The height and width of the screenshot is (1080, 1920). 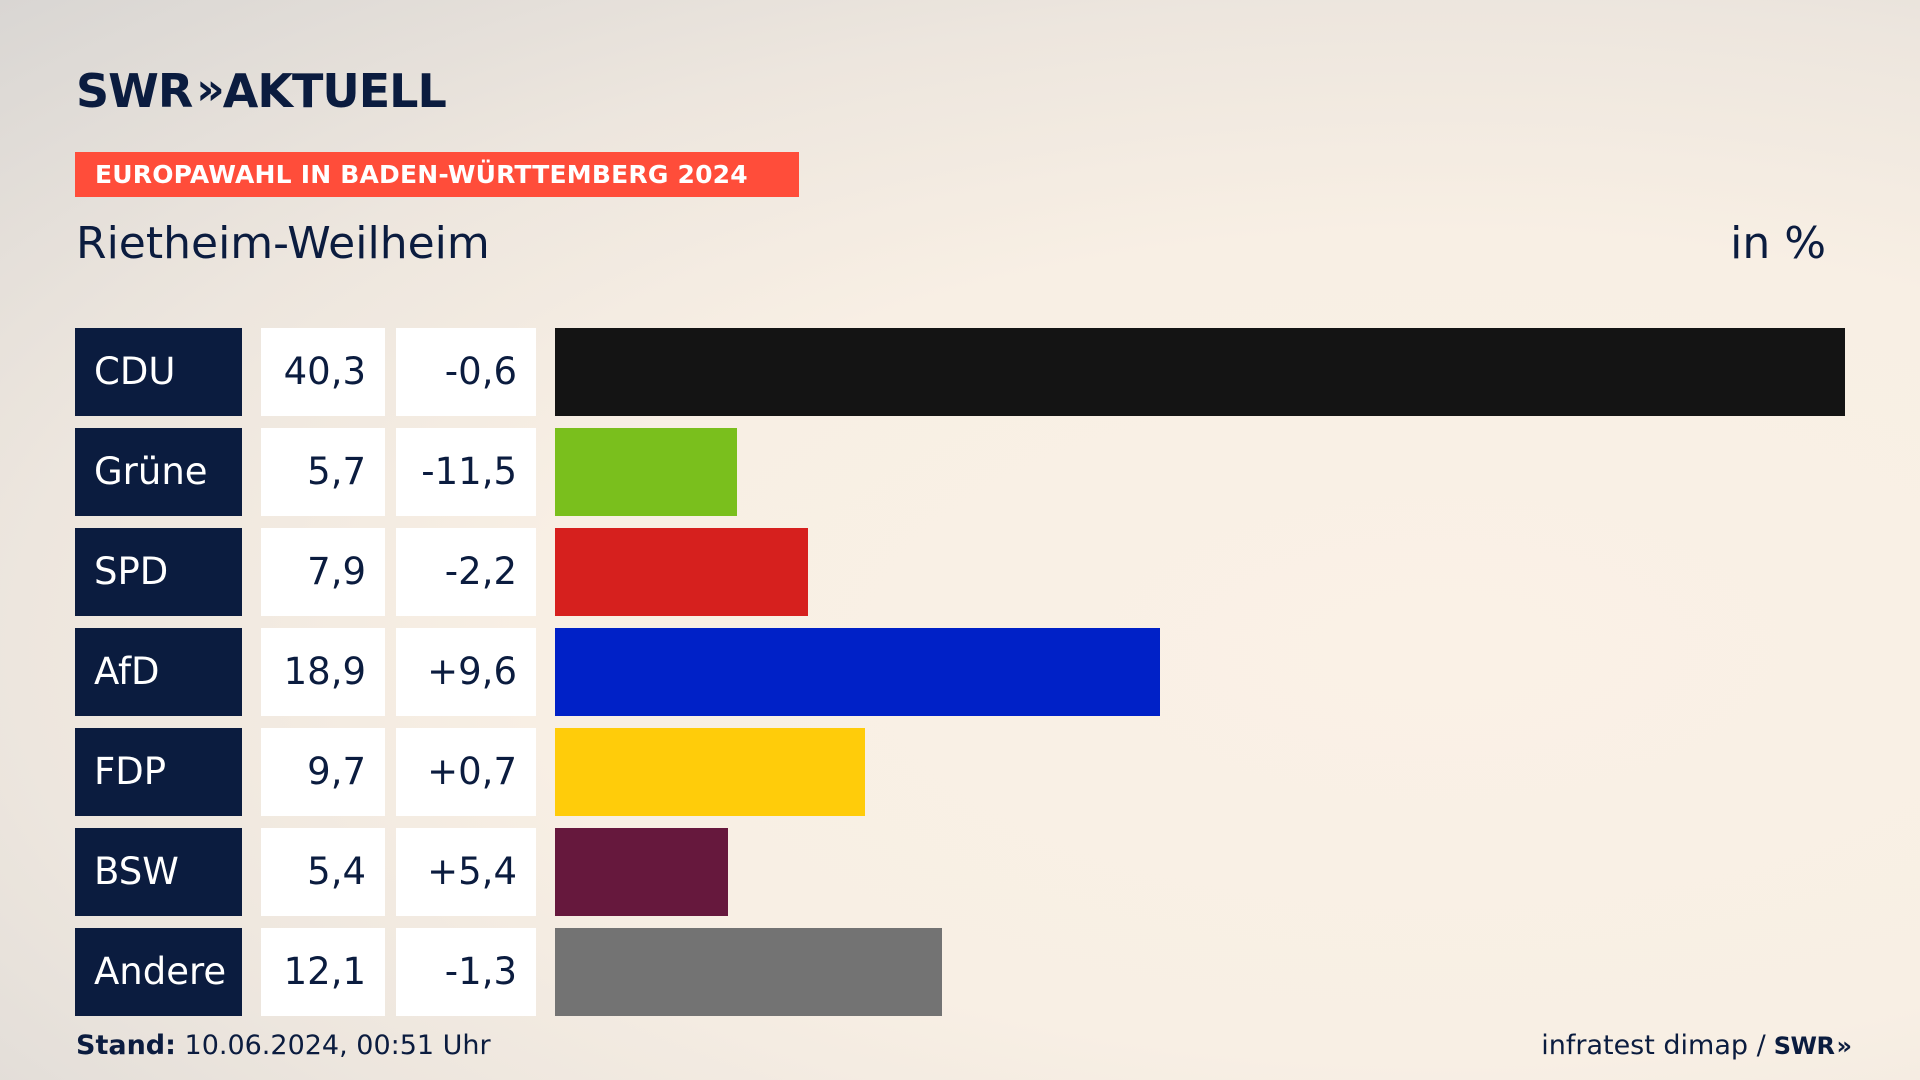 I want to click on change-label: +9,6, so click(x=466, y=672).